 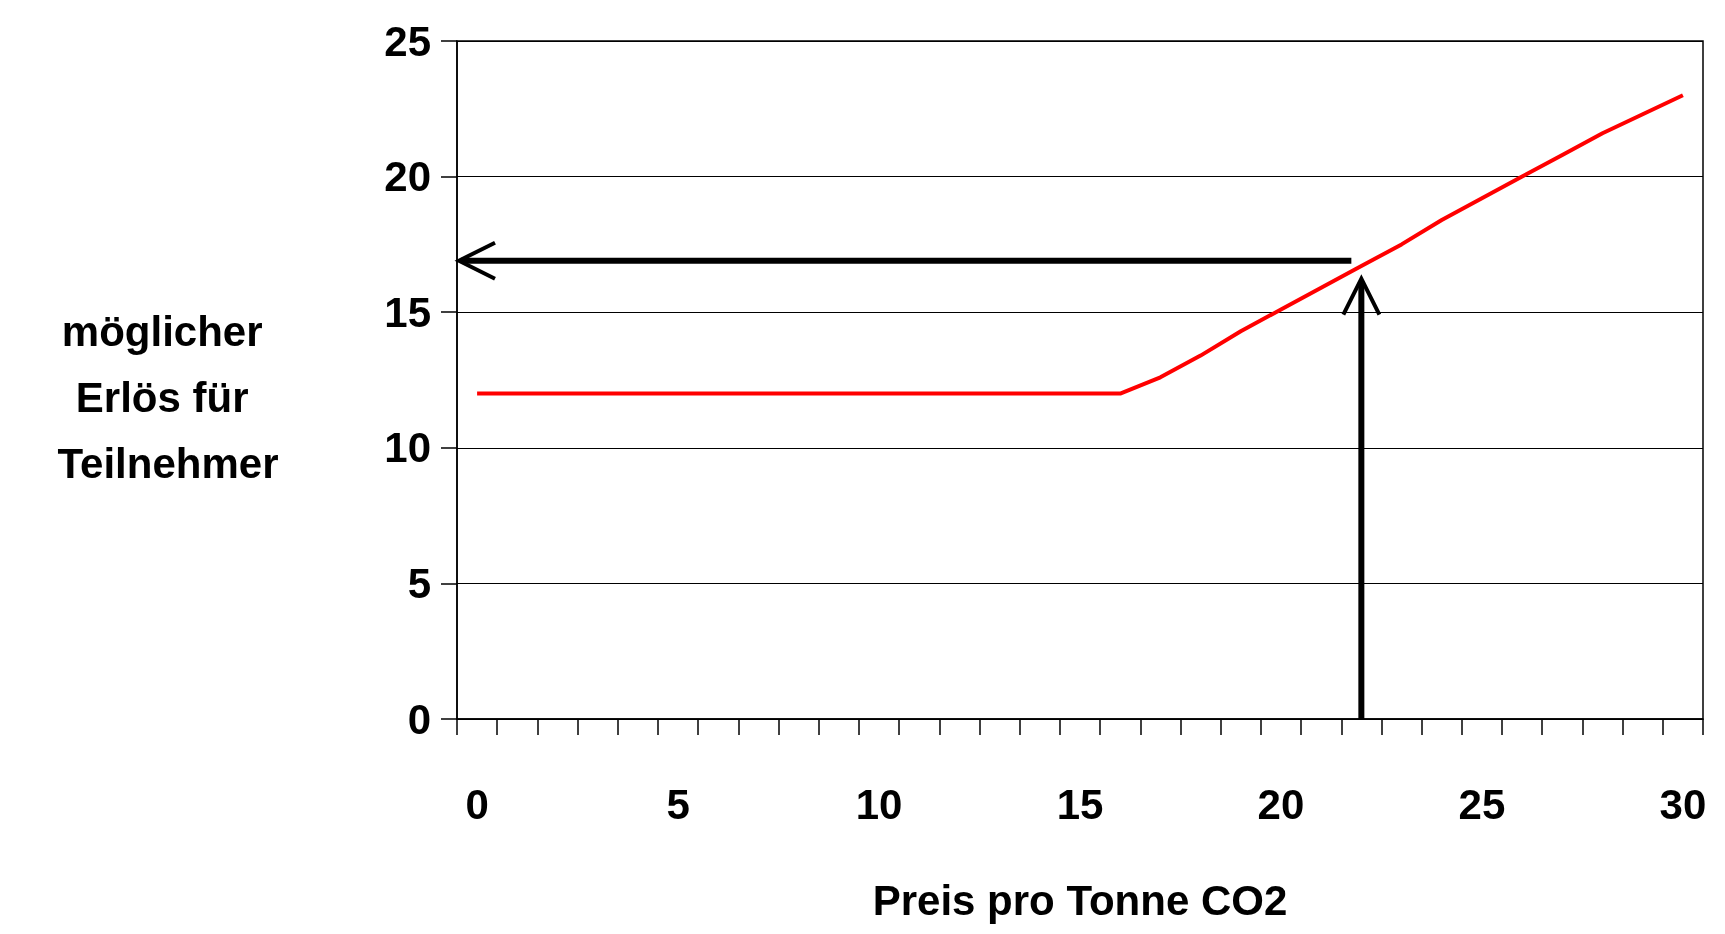 What do you see at coordinates (419, 583) in the screenshot?
I see `y-tick-label: 5` at bounding box center [419, 583].